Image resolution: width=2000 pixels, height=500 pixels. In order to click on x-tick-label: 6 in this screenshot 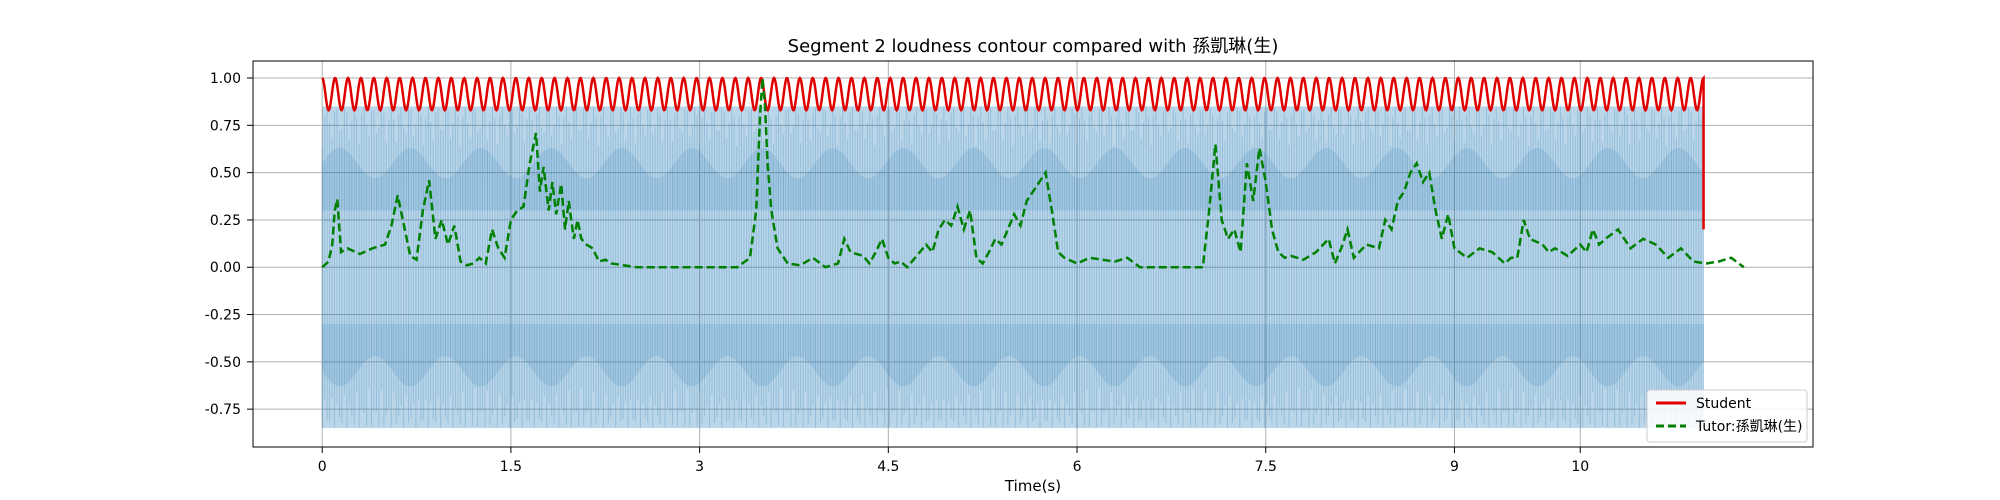, I will do `click(1077, 467)`.